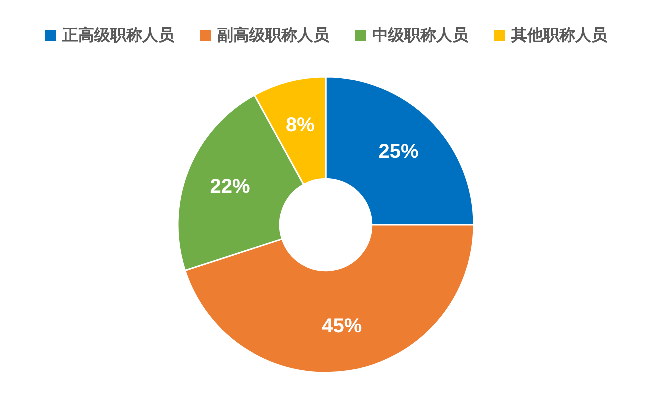 Image resolution: width=653 pixels, height=398 pixels. What do you see at coordinates (399, 152) in the screenshot?
I see `data-label: 25%` at bounding box center [399, 152].